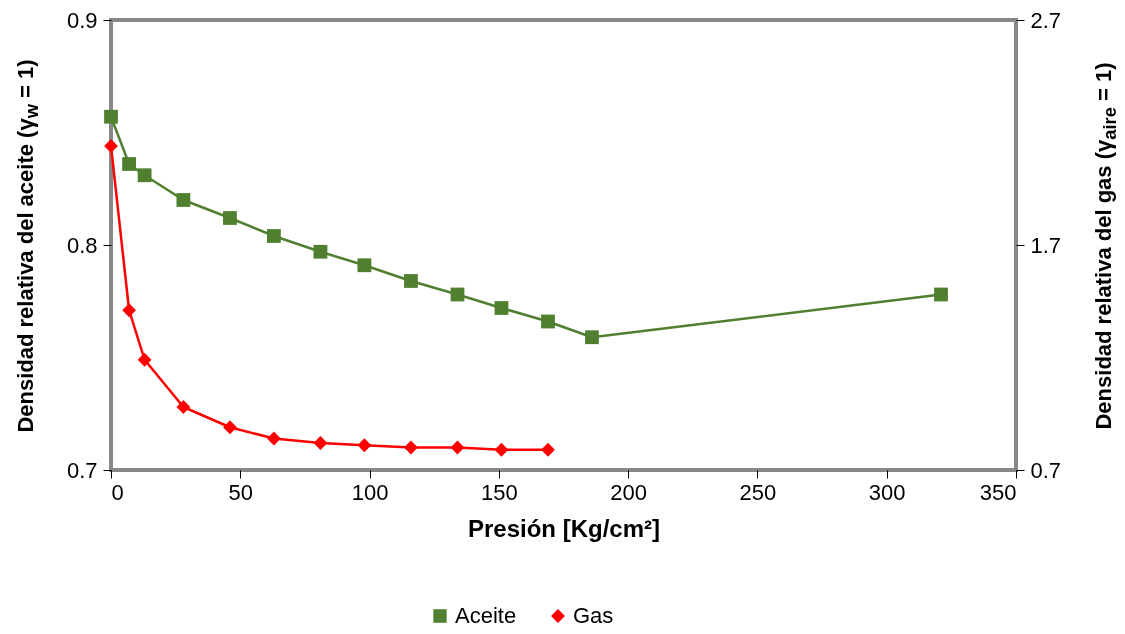  Describe the element at coordinates (564, 528) in the screenshot. I see `x-axis-title: Presión [Kg/cm²]` at that location.